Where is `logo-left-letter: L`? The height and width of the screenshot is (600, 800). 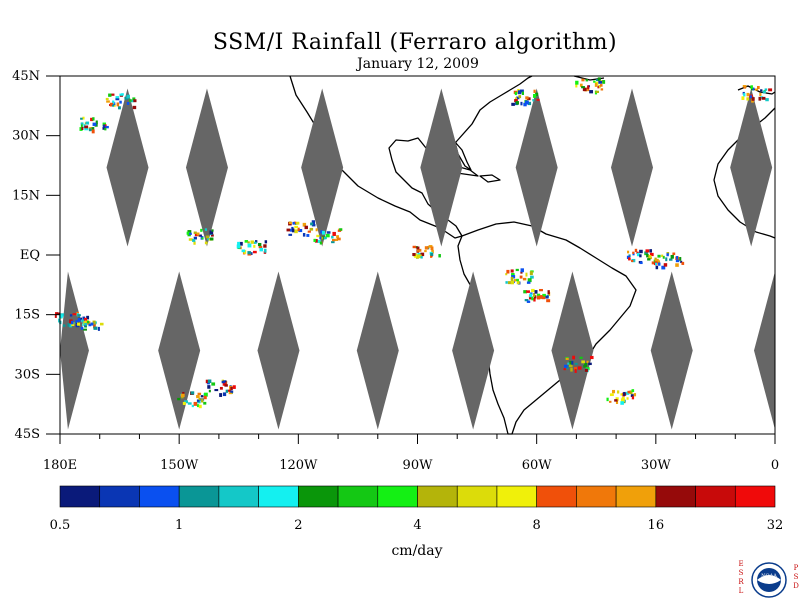
logo-left-letter: L is located at coordinates (741, 591).